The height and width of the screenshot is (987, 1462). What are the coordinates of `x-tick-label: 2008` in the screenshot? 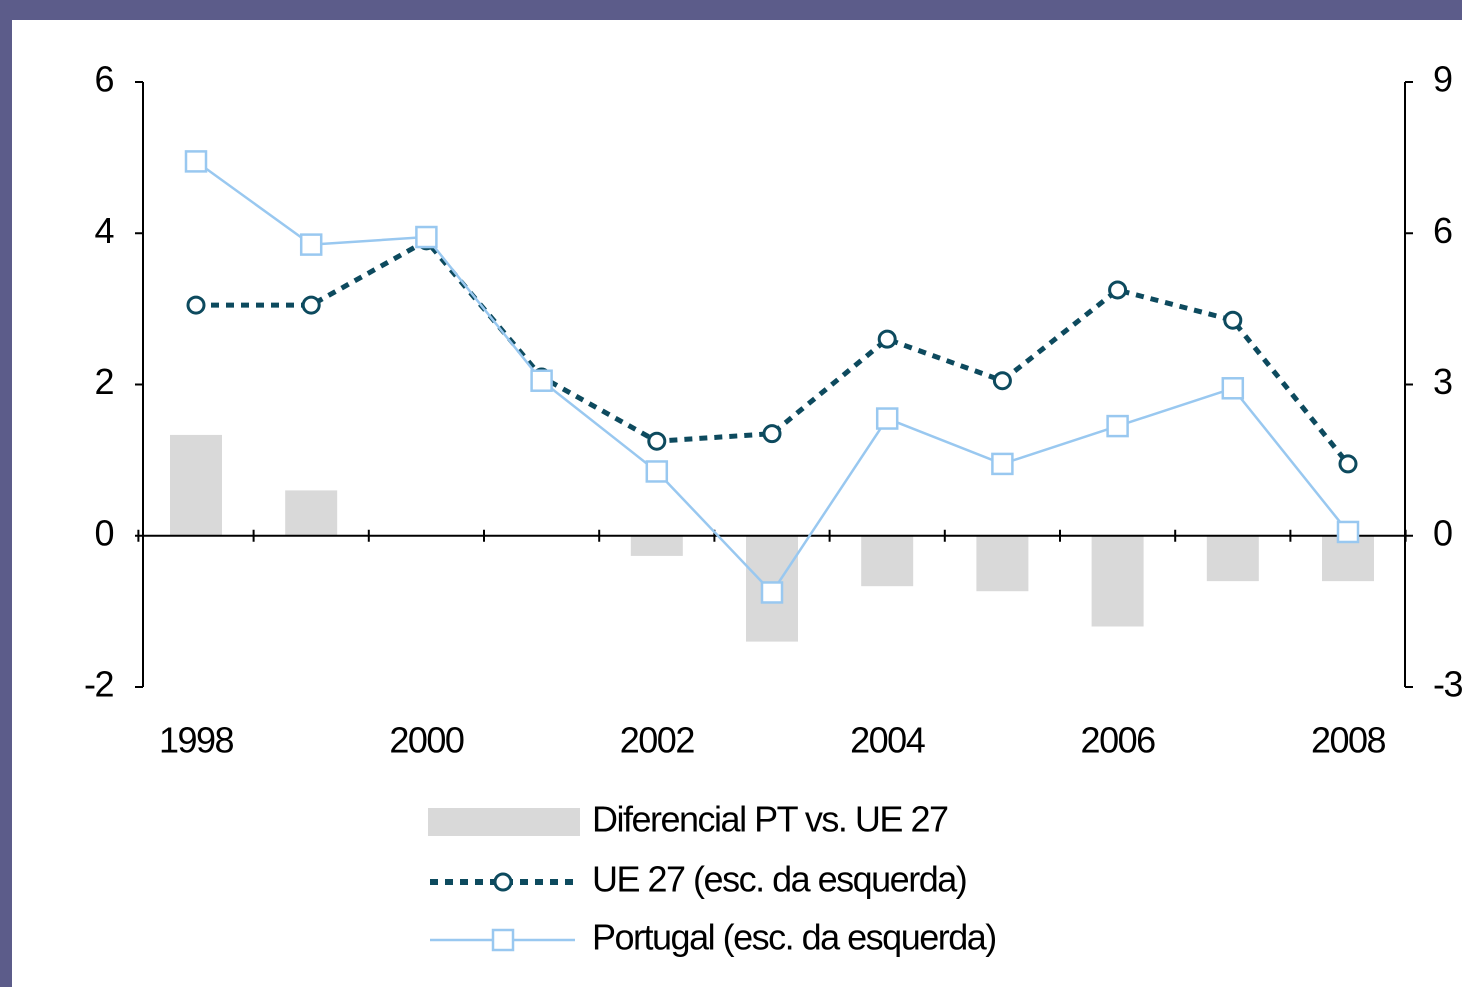 It's located at (1348, 740).